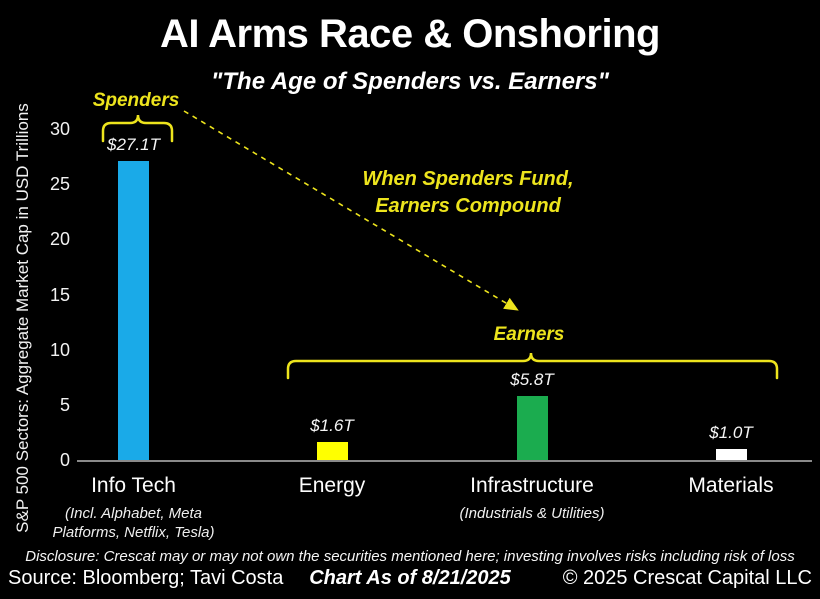  I want to click on bar-value-label: $1.6T, so click(332, 426).